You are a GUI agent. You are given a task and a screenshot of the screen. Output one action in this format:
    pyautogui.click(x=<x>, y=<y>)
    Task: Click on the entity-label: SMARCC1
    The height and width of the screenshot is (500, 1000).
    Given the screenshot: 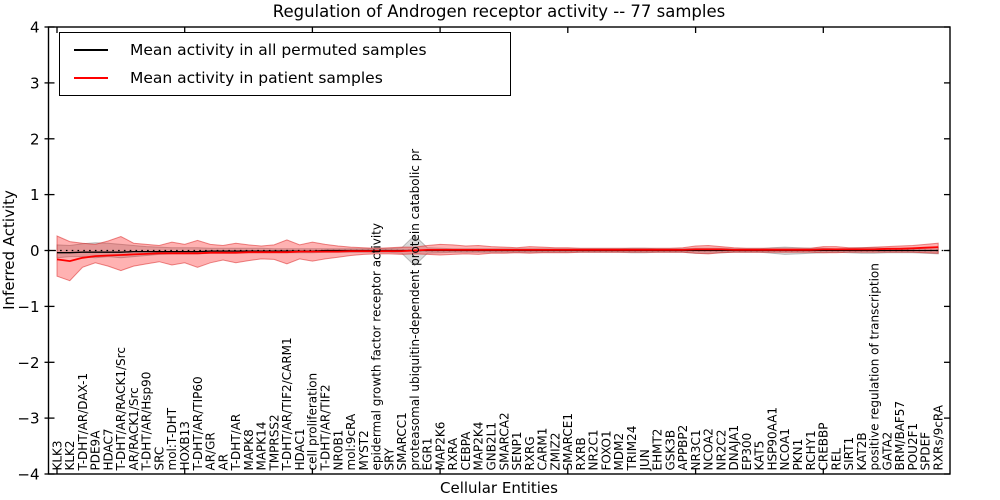 What is the action you would take?
    pyautogui.click(x=402, y=441)
    